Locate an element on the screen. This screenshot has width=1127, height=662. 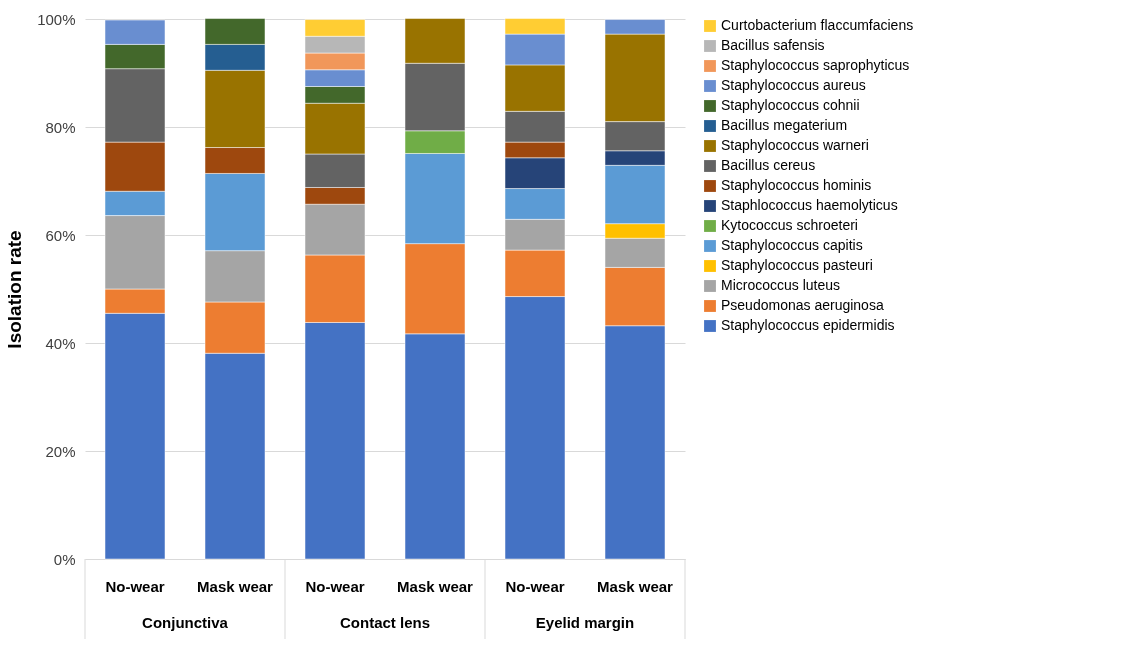
legend-label: Bacillus megaterium is located at coordinates (784, 125).